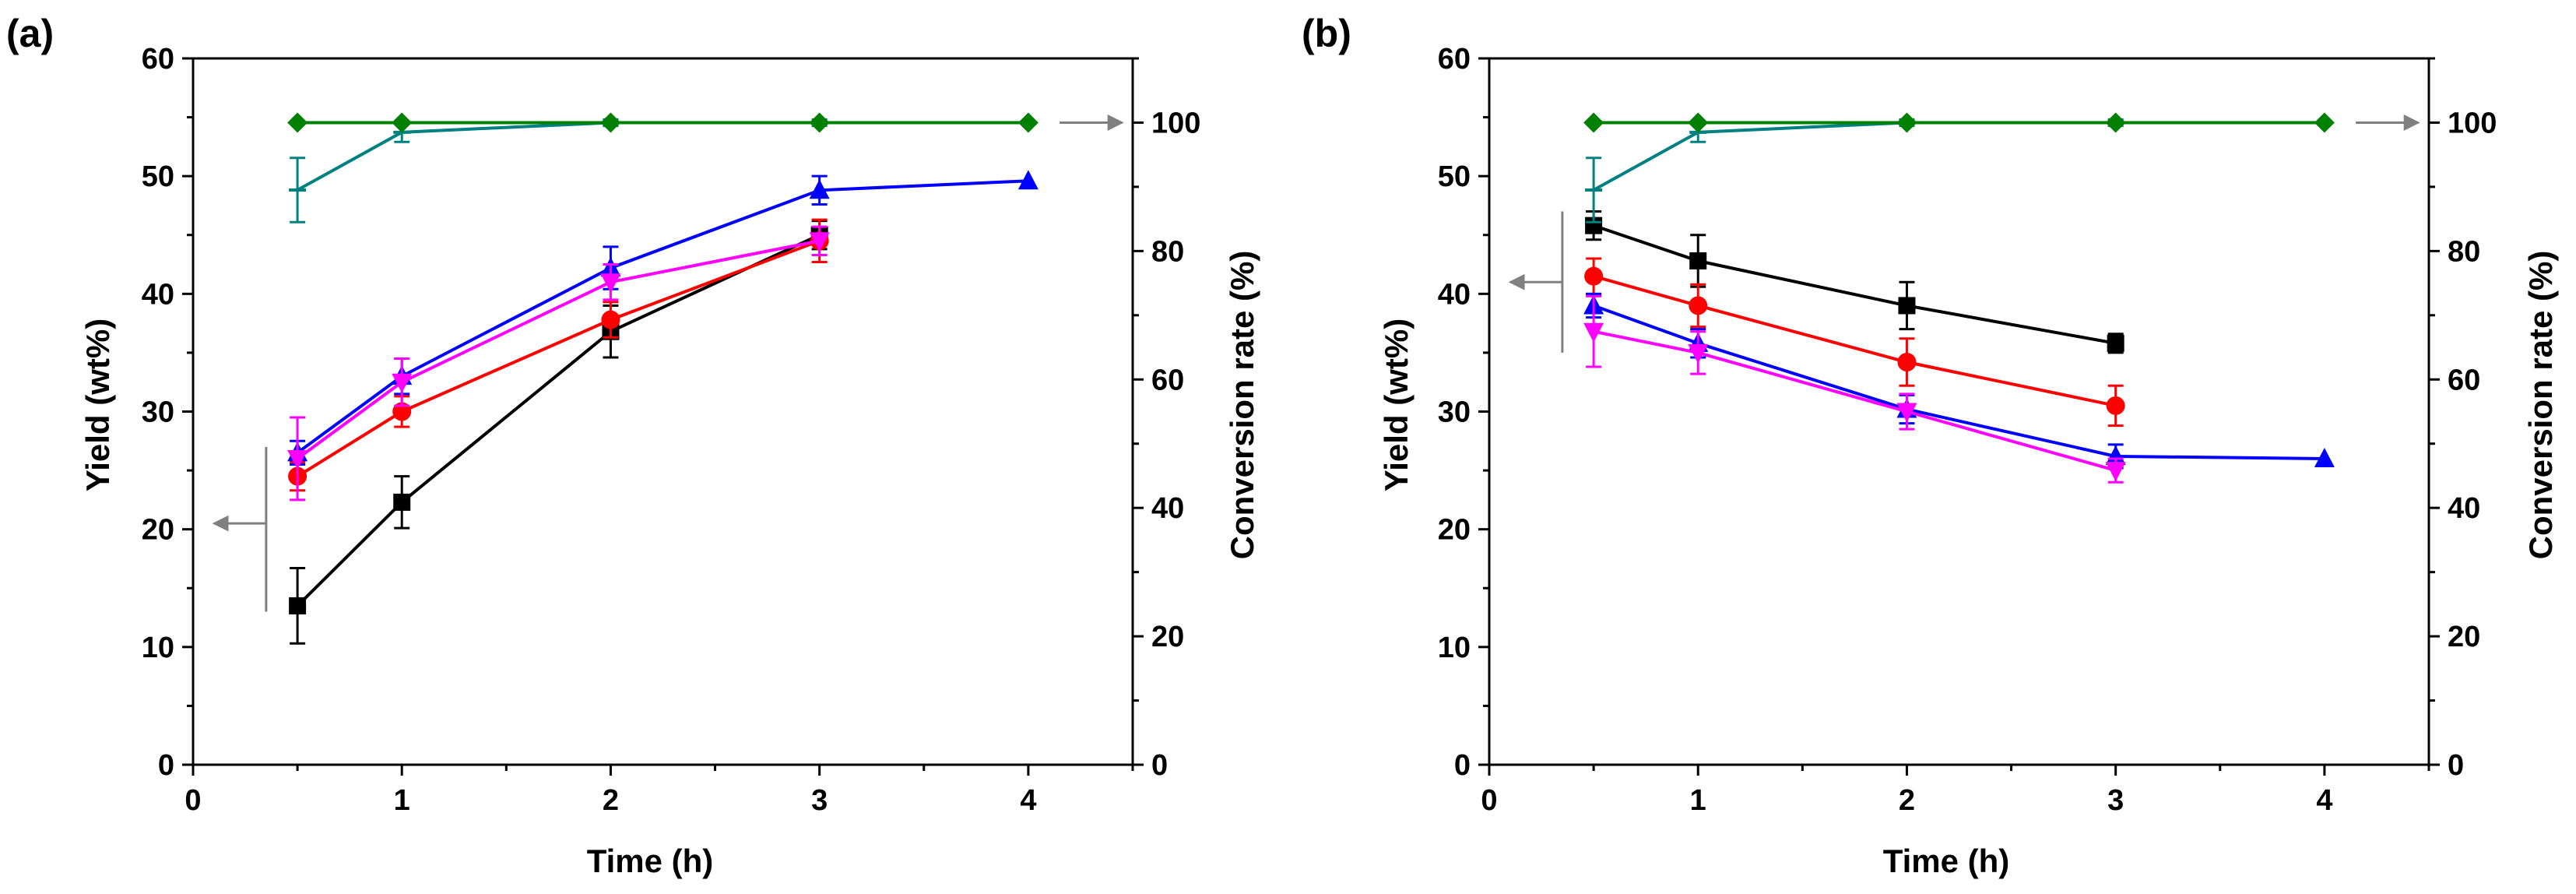  I want to click on series-blue, so click(1959, 381).